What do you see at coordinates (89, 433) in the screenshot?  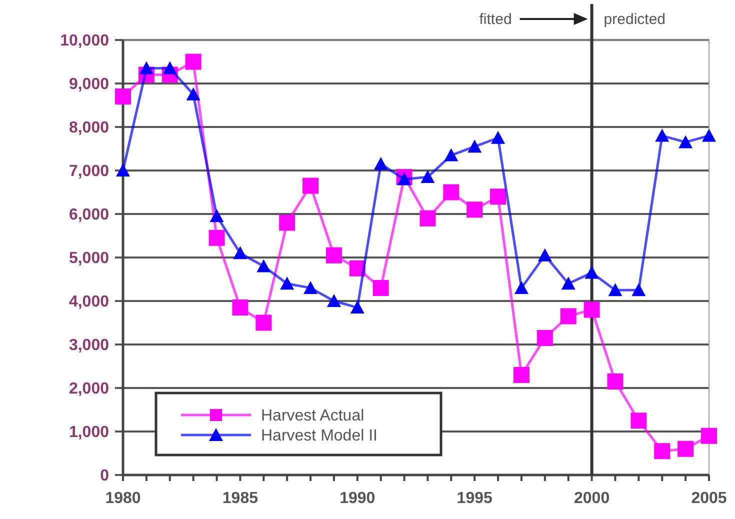 I see `y-tick-label: 1,000` at bounding box center [89, 433].